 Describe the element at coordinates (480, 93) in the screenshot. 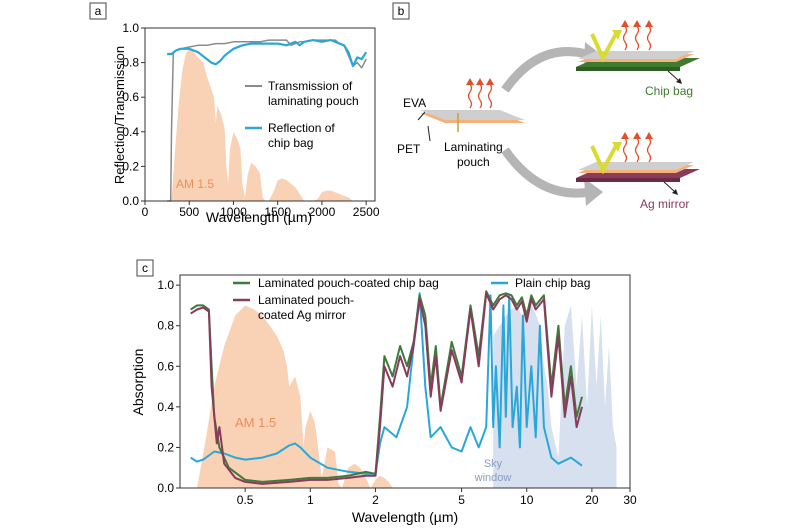

I see `pouch-photons` at that location.